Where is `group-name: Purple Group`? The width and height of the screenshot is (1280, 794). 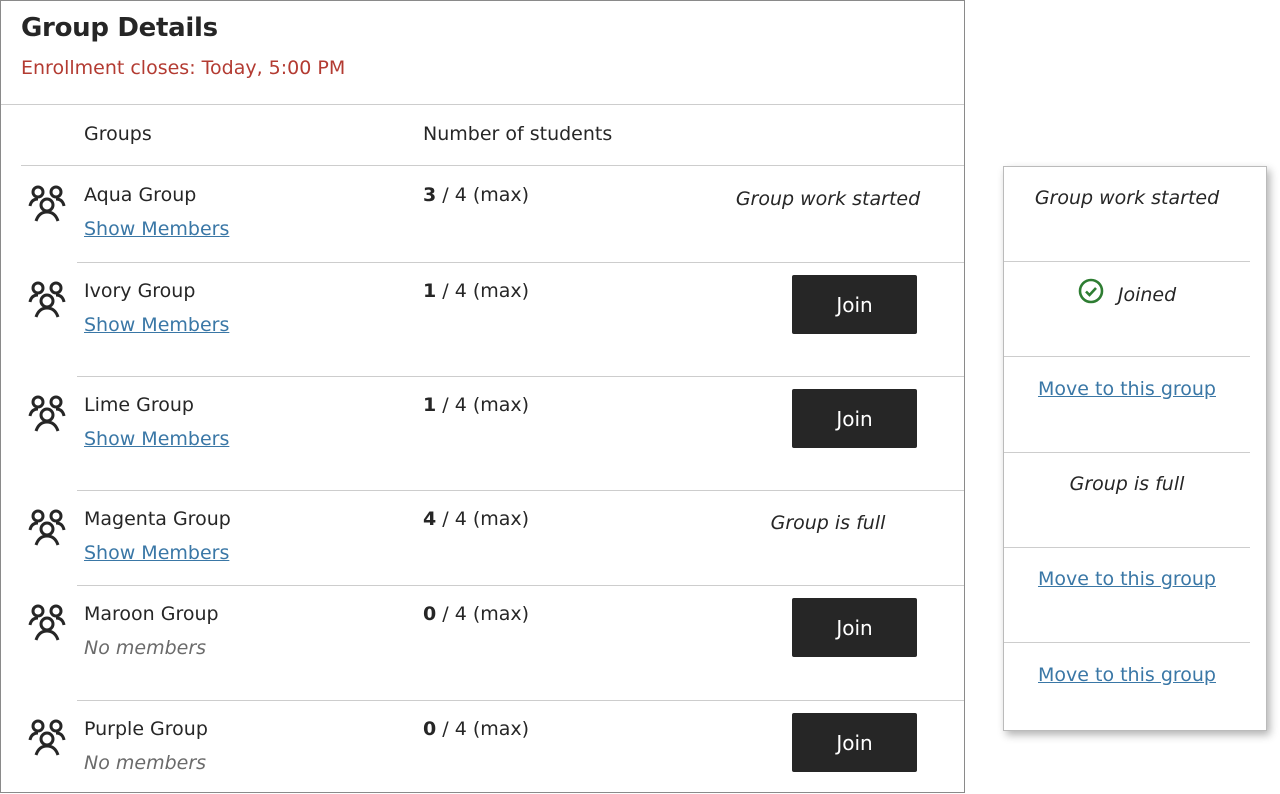 group-name: Purple Group is located at coordinates (146, 729).